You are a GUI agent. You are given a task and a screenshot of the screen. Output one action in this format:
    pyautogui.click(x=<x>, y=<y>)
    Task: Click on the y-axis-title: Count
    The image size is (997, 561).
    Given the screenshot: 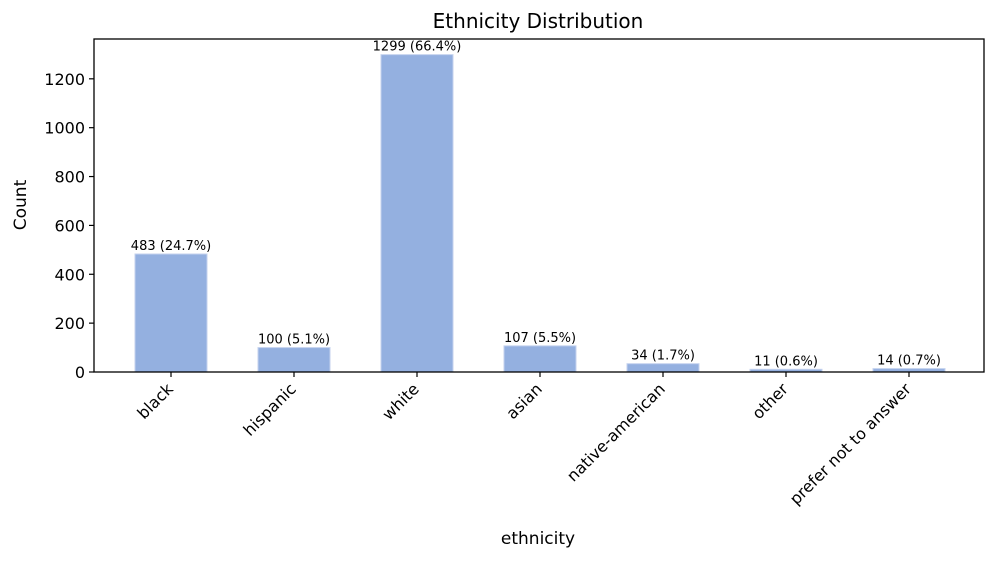 What is the action you would take?
    pyautogui.click(x=21, y=204)
    